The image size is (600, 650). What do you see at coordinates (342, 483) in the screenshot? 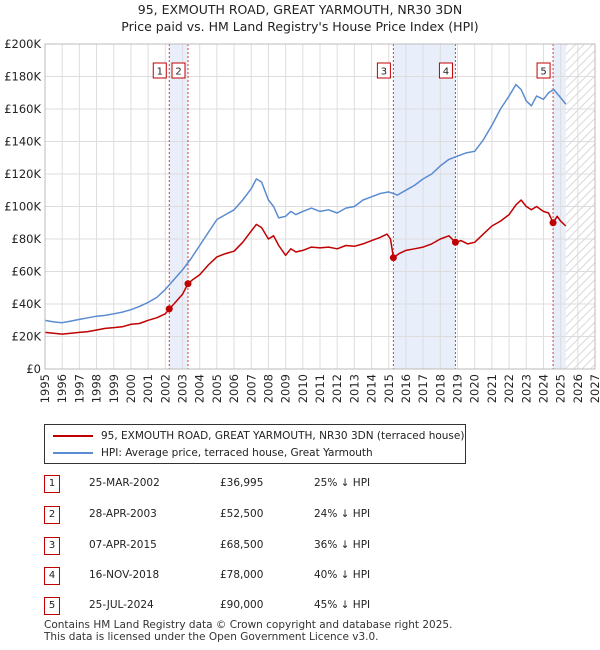
I see `transaction-hpi-delta: 25% ↓ HPI` at bounding box center [342, 483].